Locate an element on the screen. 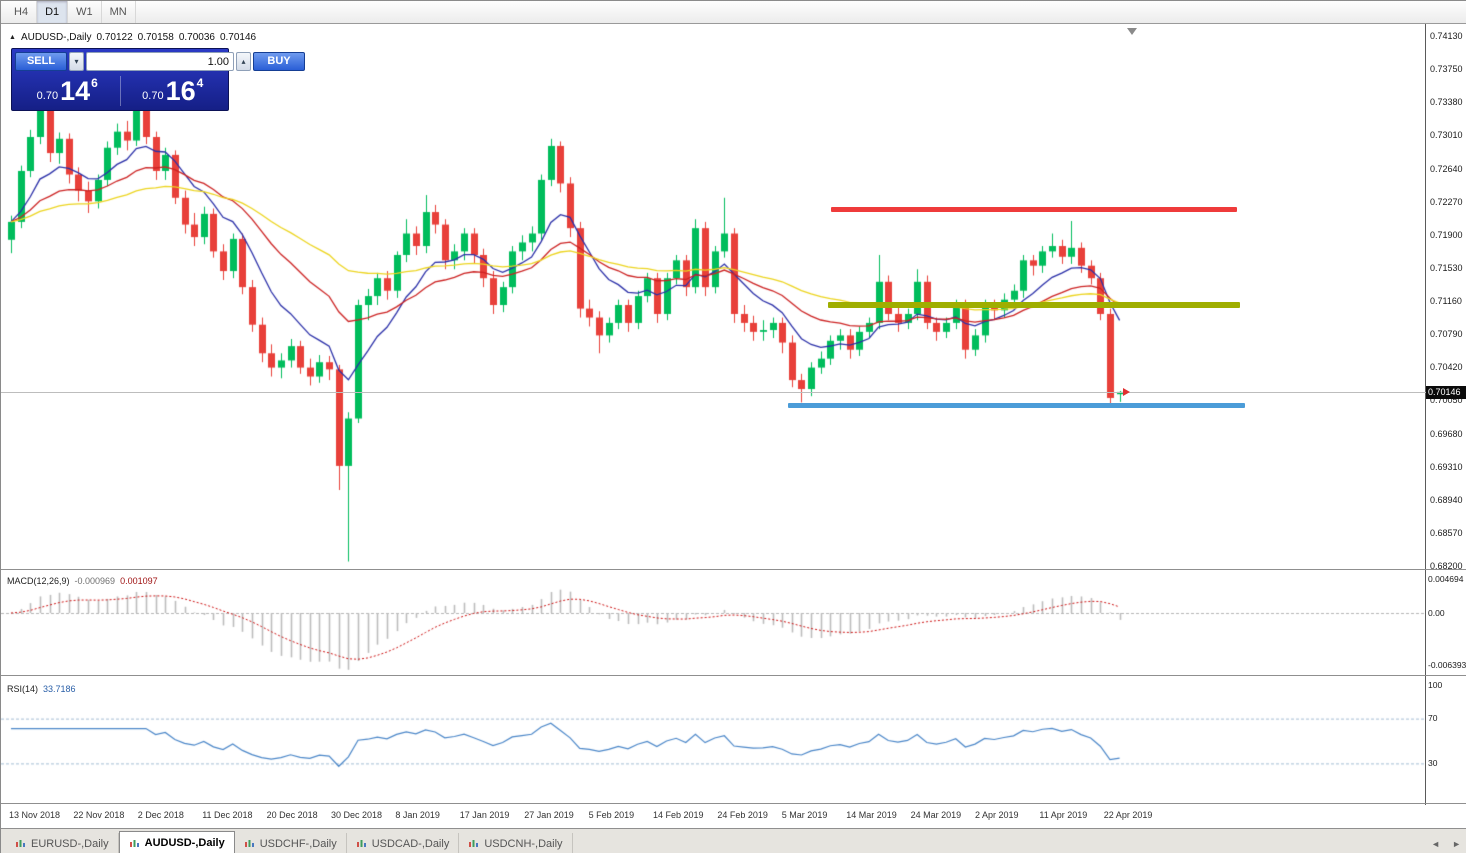 Image resolution: width=1466 pixels, height=853 pixels. chart-symbol-label: AUDUSD-,Daily is located at coordinates (56, 37).